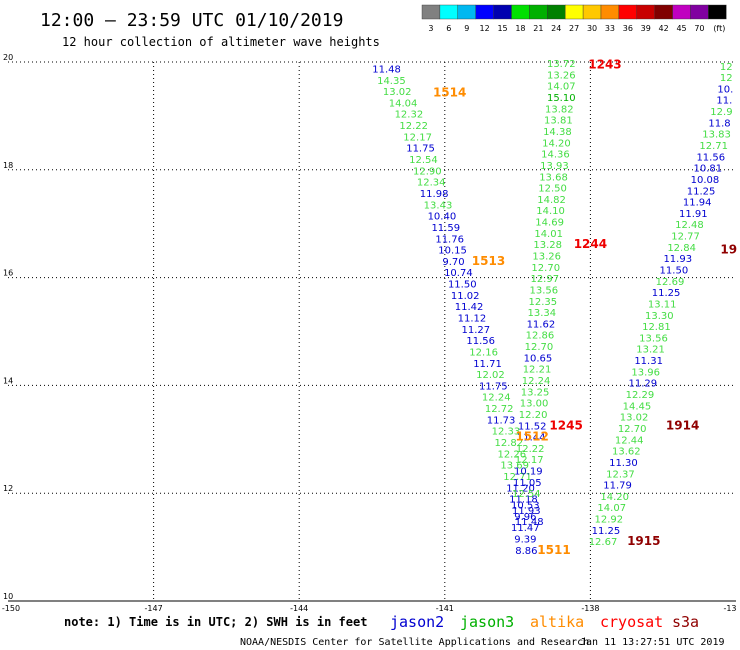  Describe the element at coordinates (397, 92) in the screenshot. I see `wave-height-value: 13.02` at that location.